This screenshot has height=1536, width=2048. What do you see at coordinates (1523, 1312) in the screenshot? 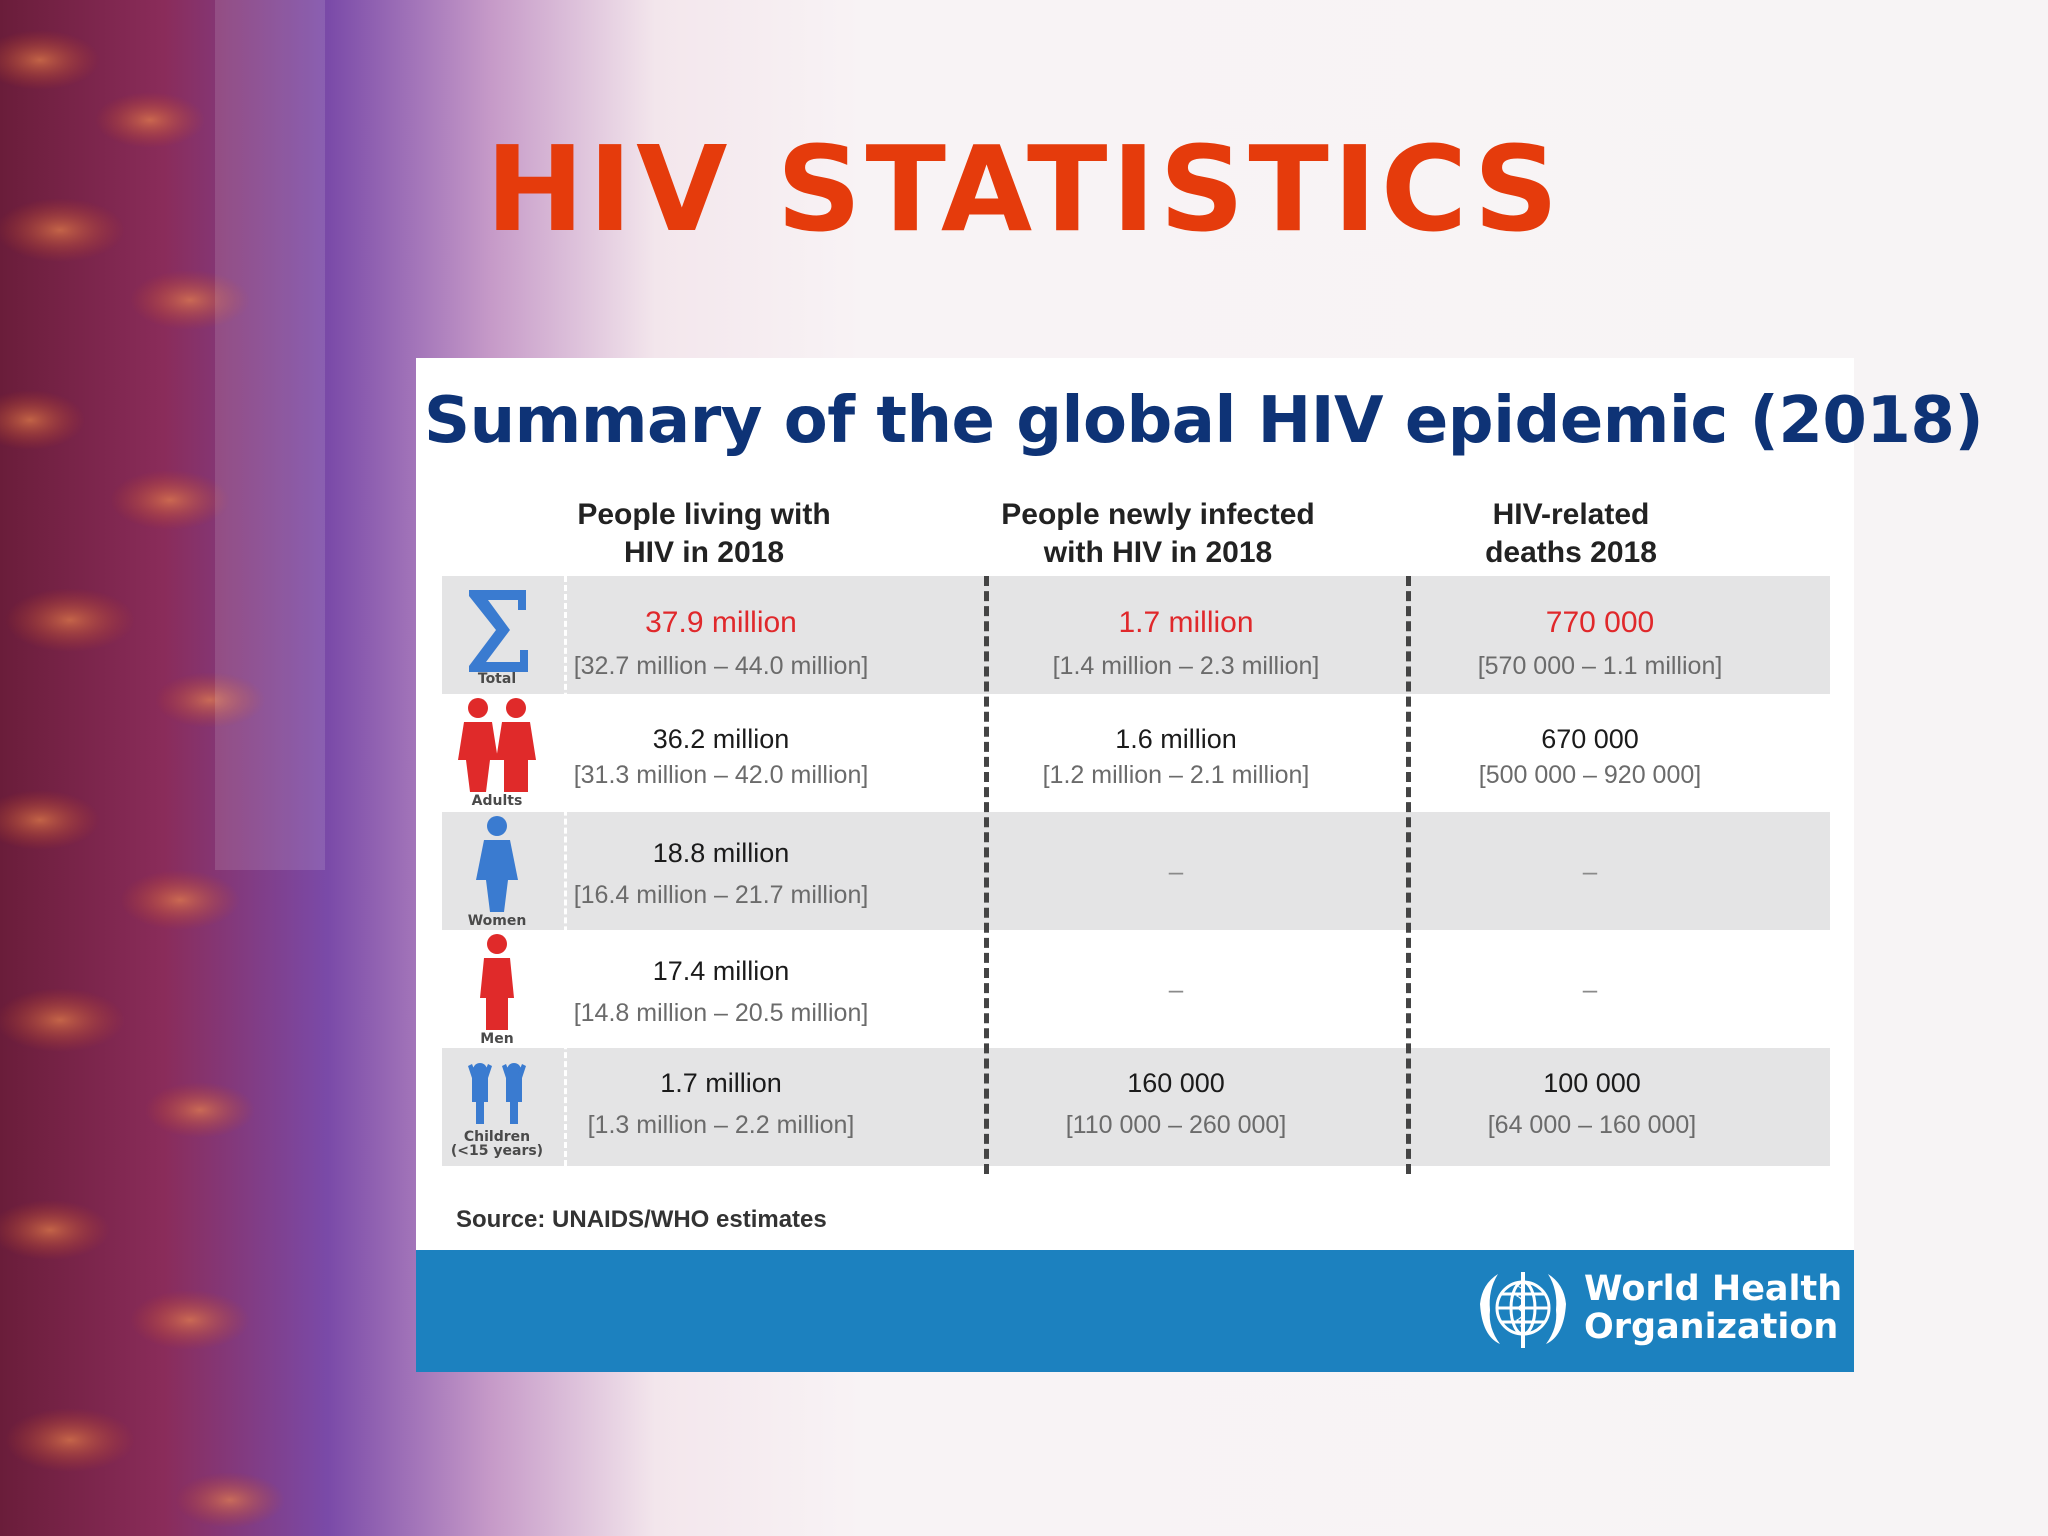
I see `who-emblem-icon` at bounding box center [1523, 1312].